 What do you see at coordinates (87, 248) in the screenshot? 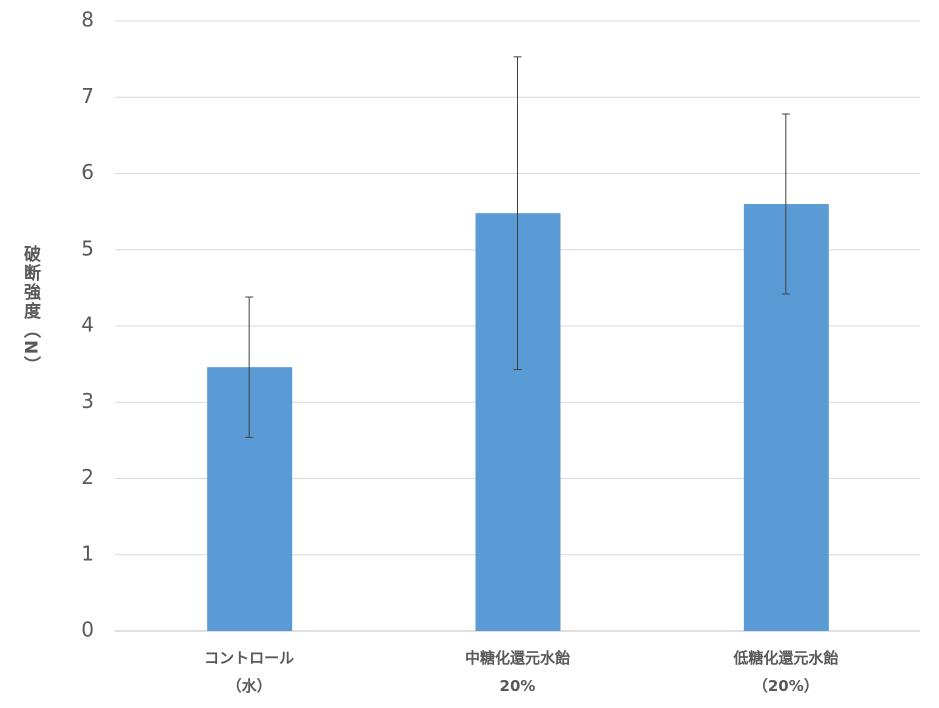
I see `y-tick-label: 5` at bounding box center [87, 248].